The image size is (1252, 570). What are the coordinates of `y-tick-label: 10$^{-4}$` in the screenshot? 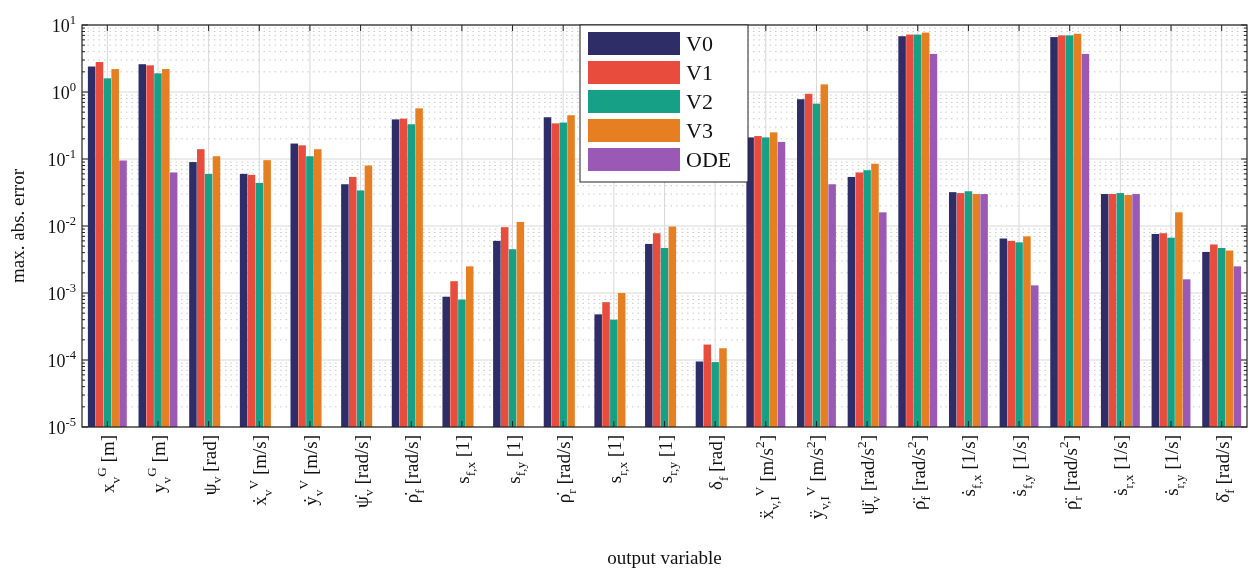 It's located at (62, 359).